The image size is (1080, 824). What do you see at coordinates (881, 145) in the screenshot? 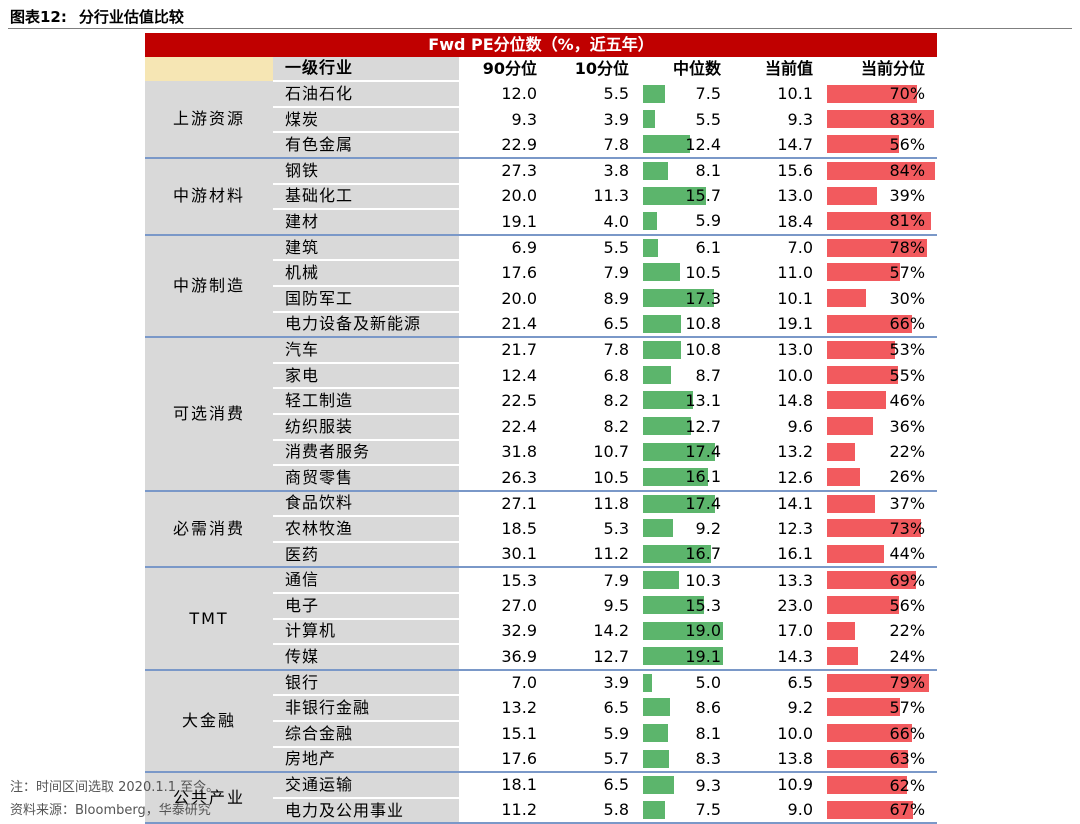
I see `percentile-cell: 56%` at bounding box center [881, 145].